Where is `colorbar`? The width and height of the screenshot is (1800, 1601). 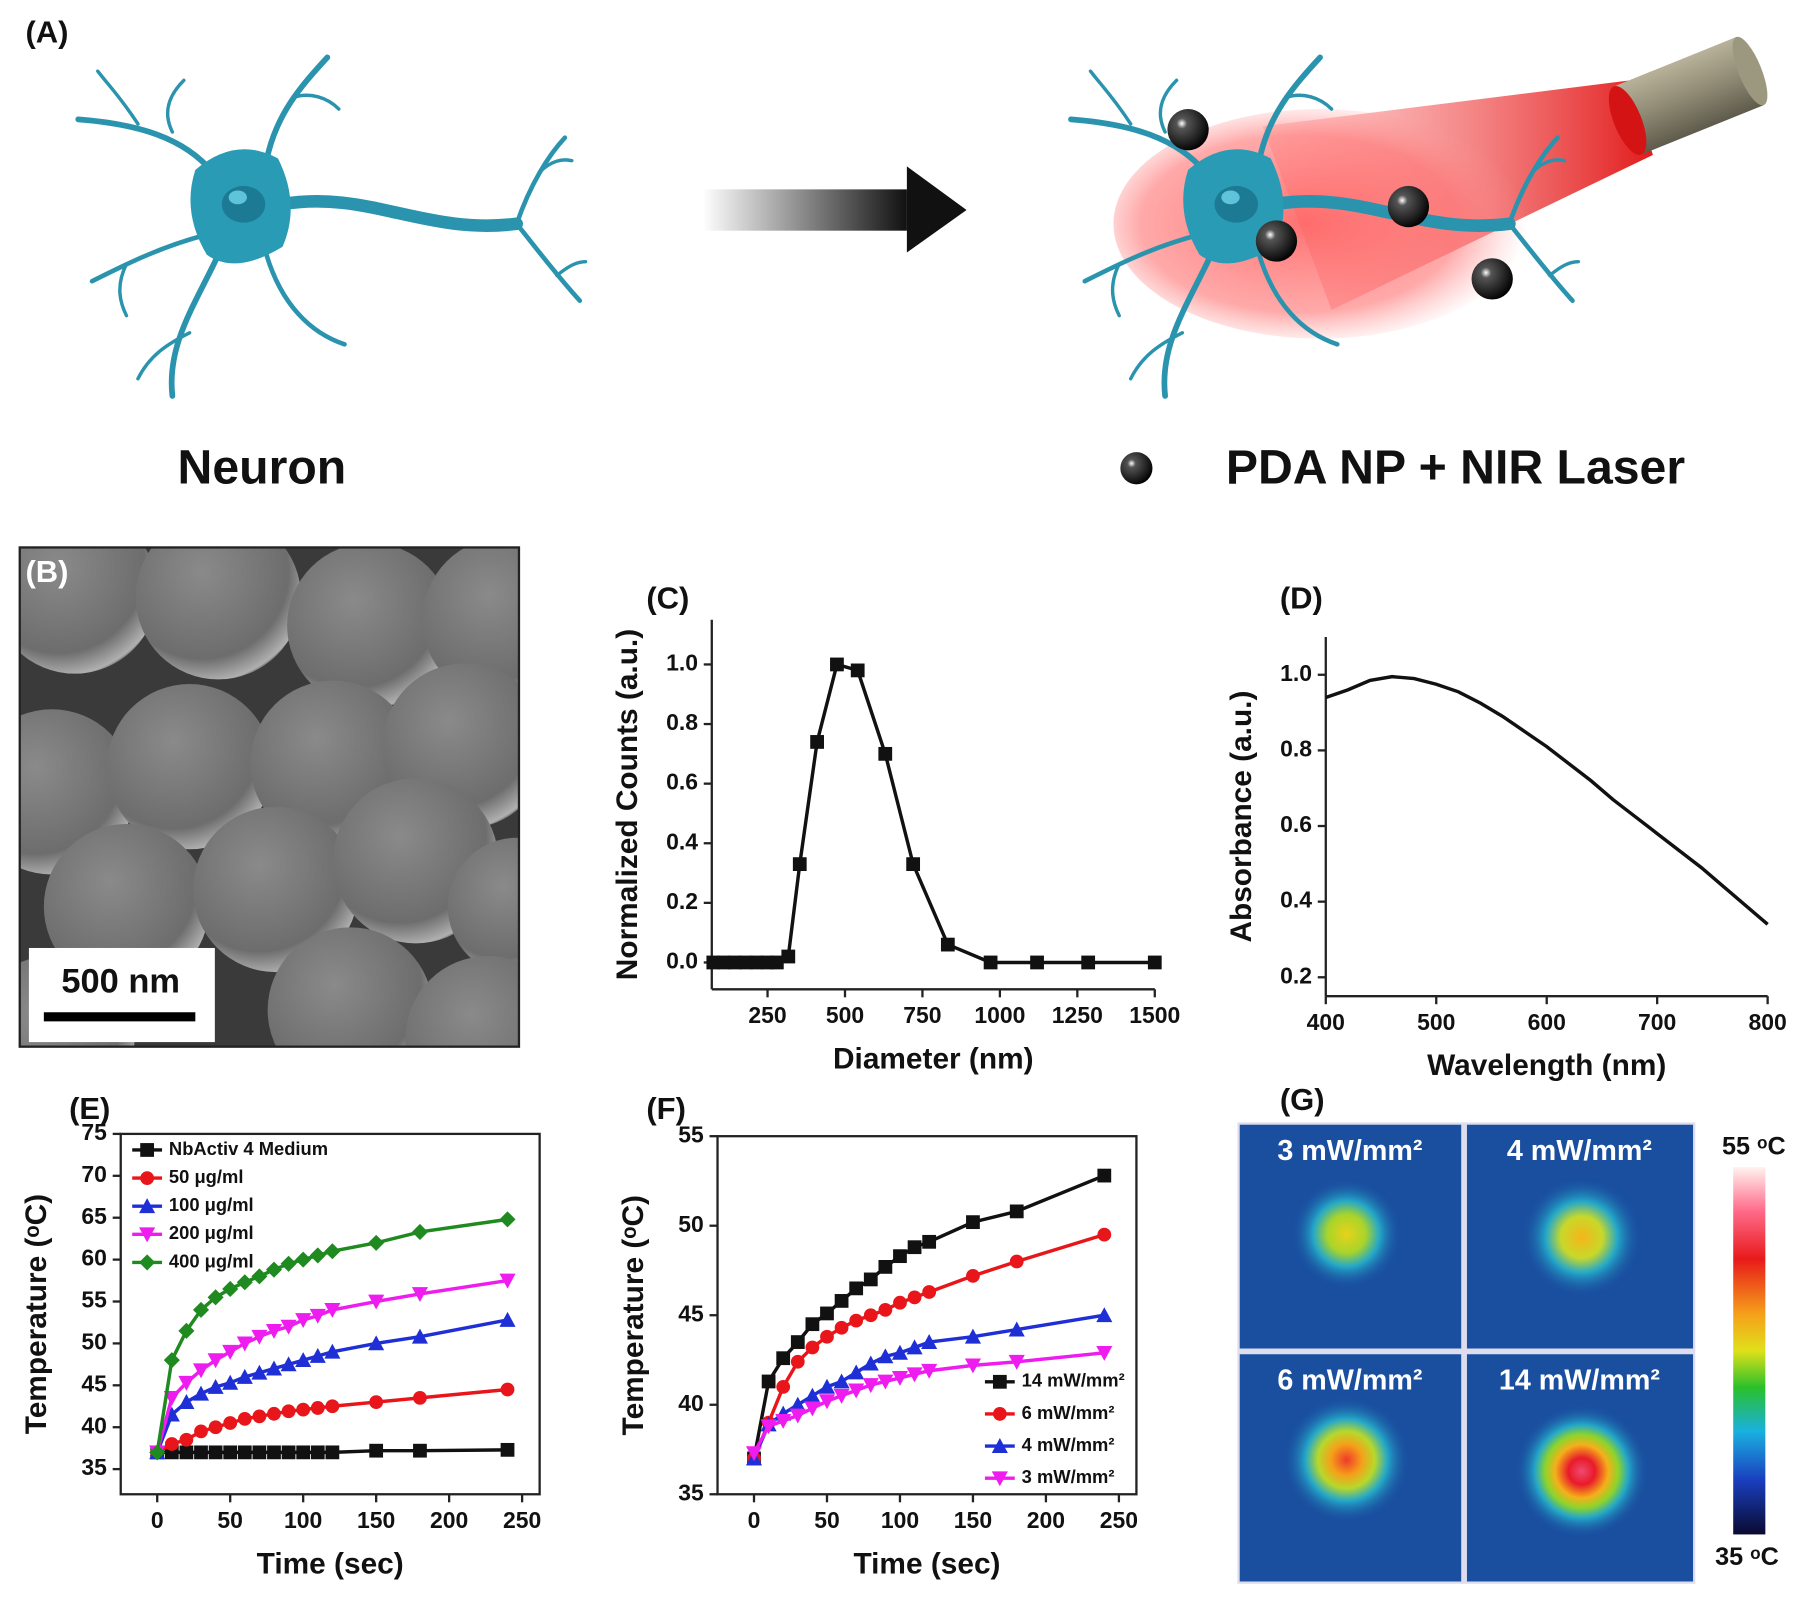
colorbar is located at coordinates (1749, 1351).